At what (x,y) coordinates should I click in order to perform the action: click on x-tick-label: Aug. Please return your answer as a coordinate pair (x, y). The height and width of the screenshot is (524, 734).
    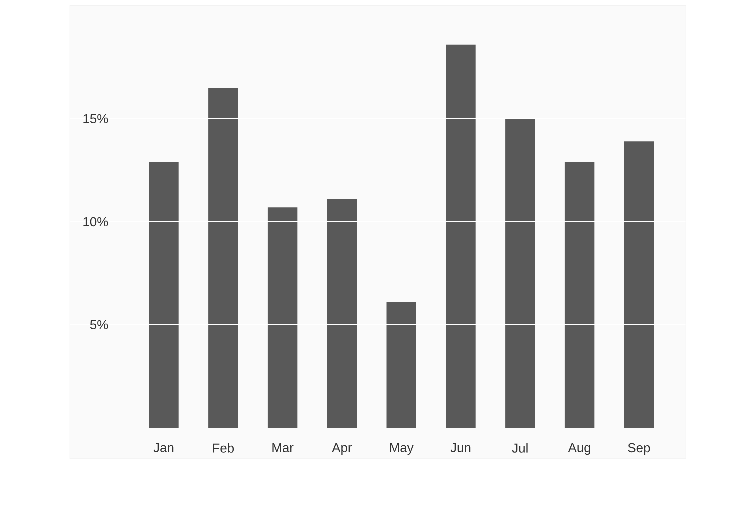
    Looking at the image, I should click on (579, 449).